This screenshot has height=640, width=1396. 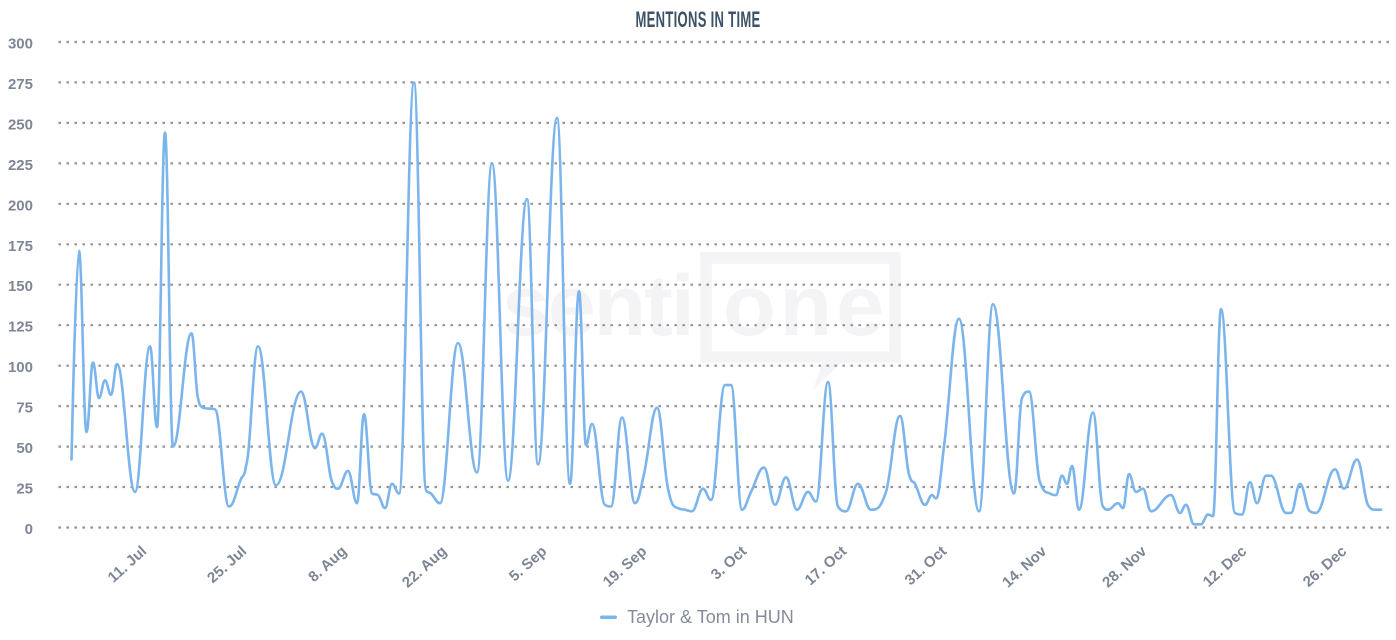 What do you see at coordinates (24, 448) in the screenshot?
I see `svg-text: 50` at bounding box center [24, 448].